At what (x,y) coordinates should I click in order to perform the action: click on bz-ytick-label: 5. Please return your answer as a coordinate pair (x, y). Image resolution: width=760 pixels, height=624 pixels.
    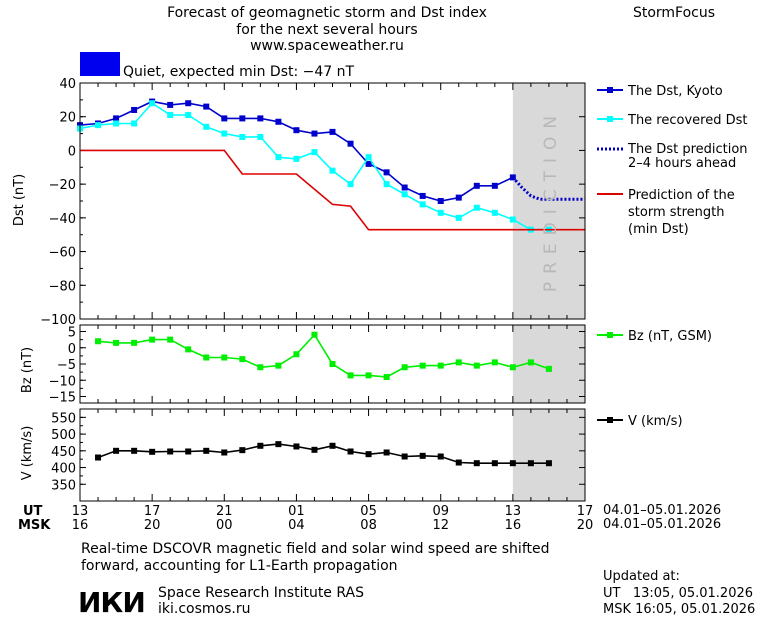
    Looking at the image, I should click on (72, 333).